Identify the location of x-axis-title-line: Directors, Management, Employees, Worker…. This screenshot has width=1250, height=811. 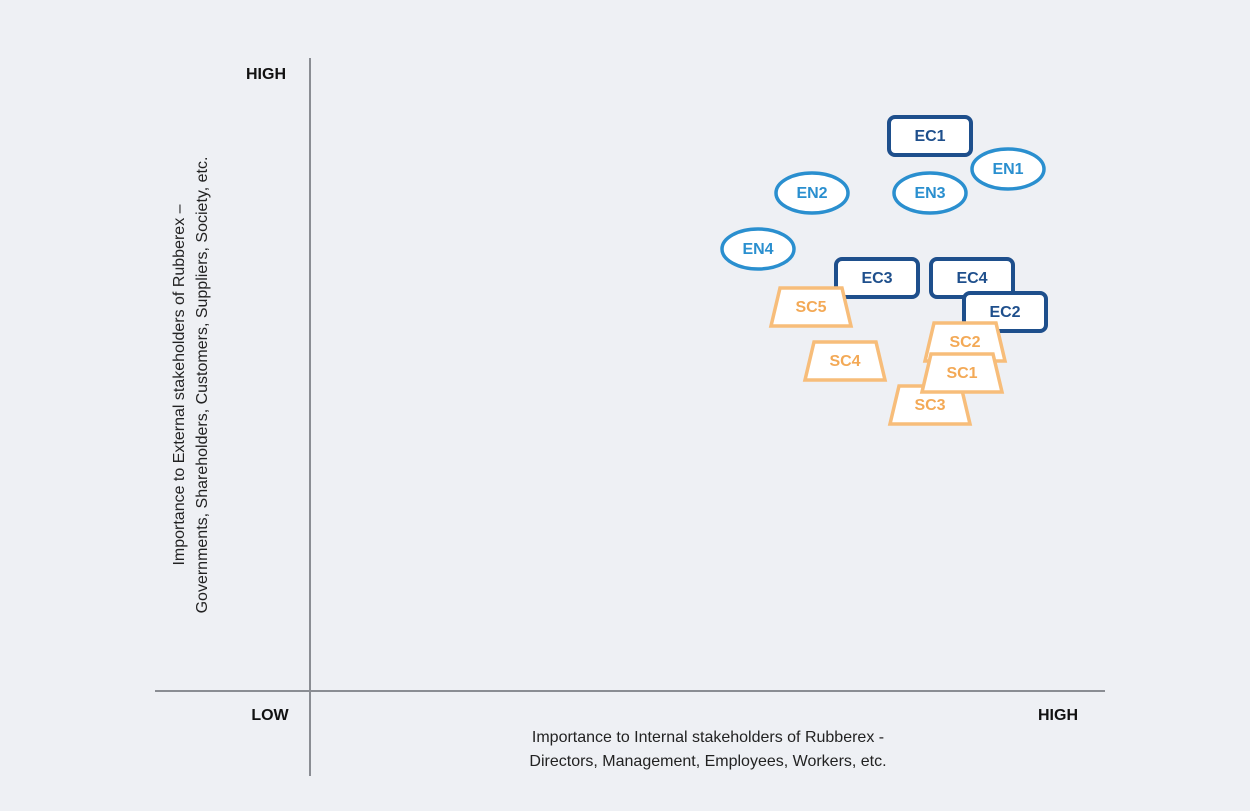
(707, 761).